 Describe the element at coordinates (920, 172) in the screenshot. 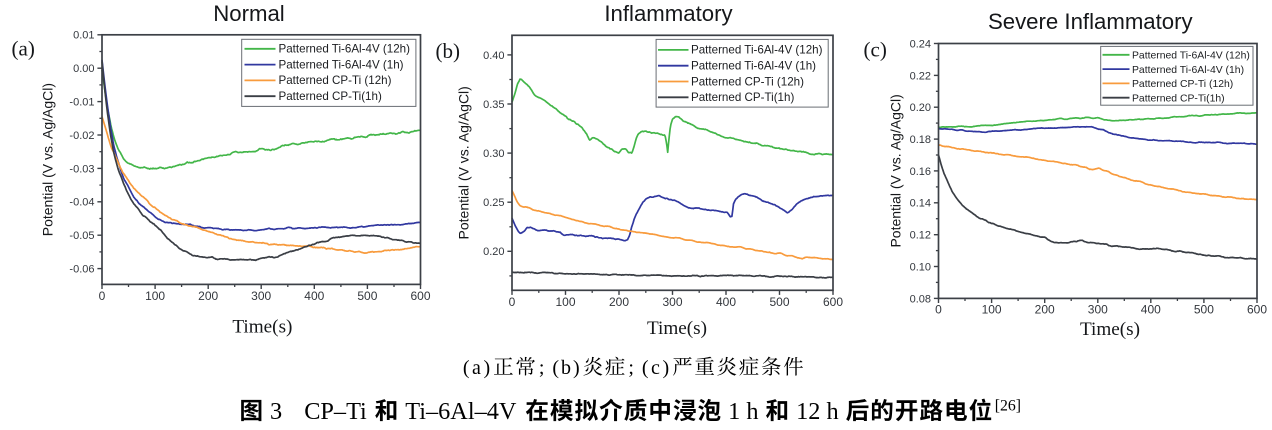

I see `svg-text: 0.16` at that location.